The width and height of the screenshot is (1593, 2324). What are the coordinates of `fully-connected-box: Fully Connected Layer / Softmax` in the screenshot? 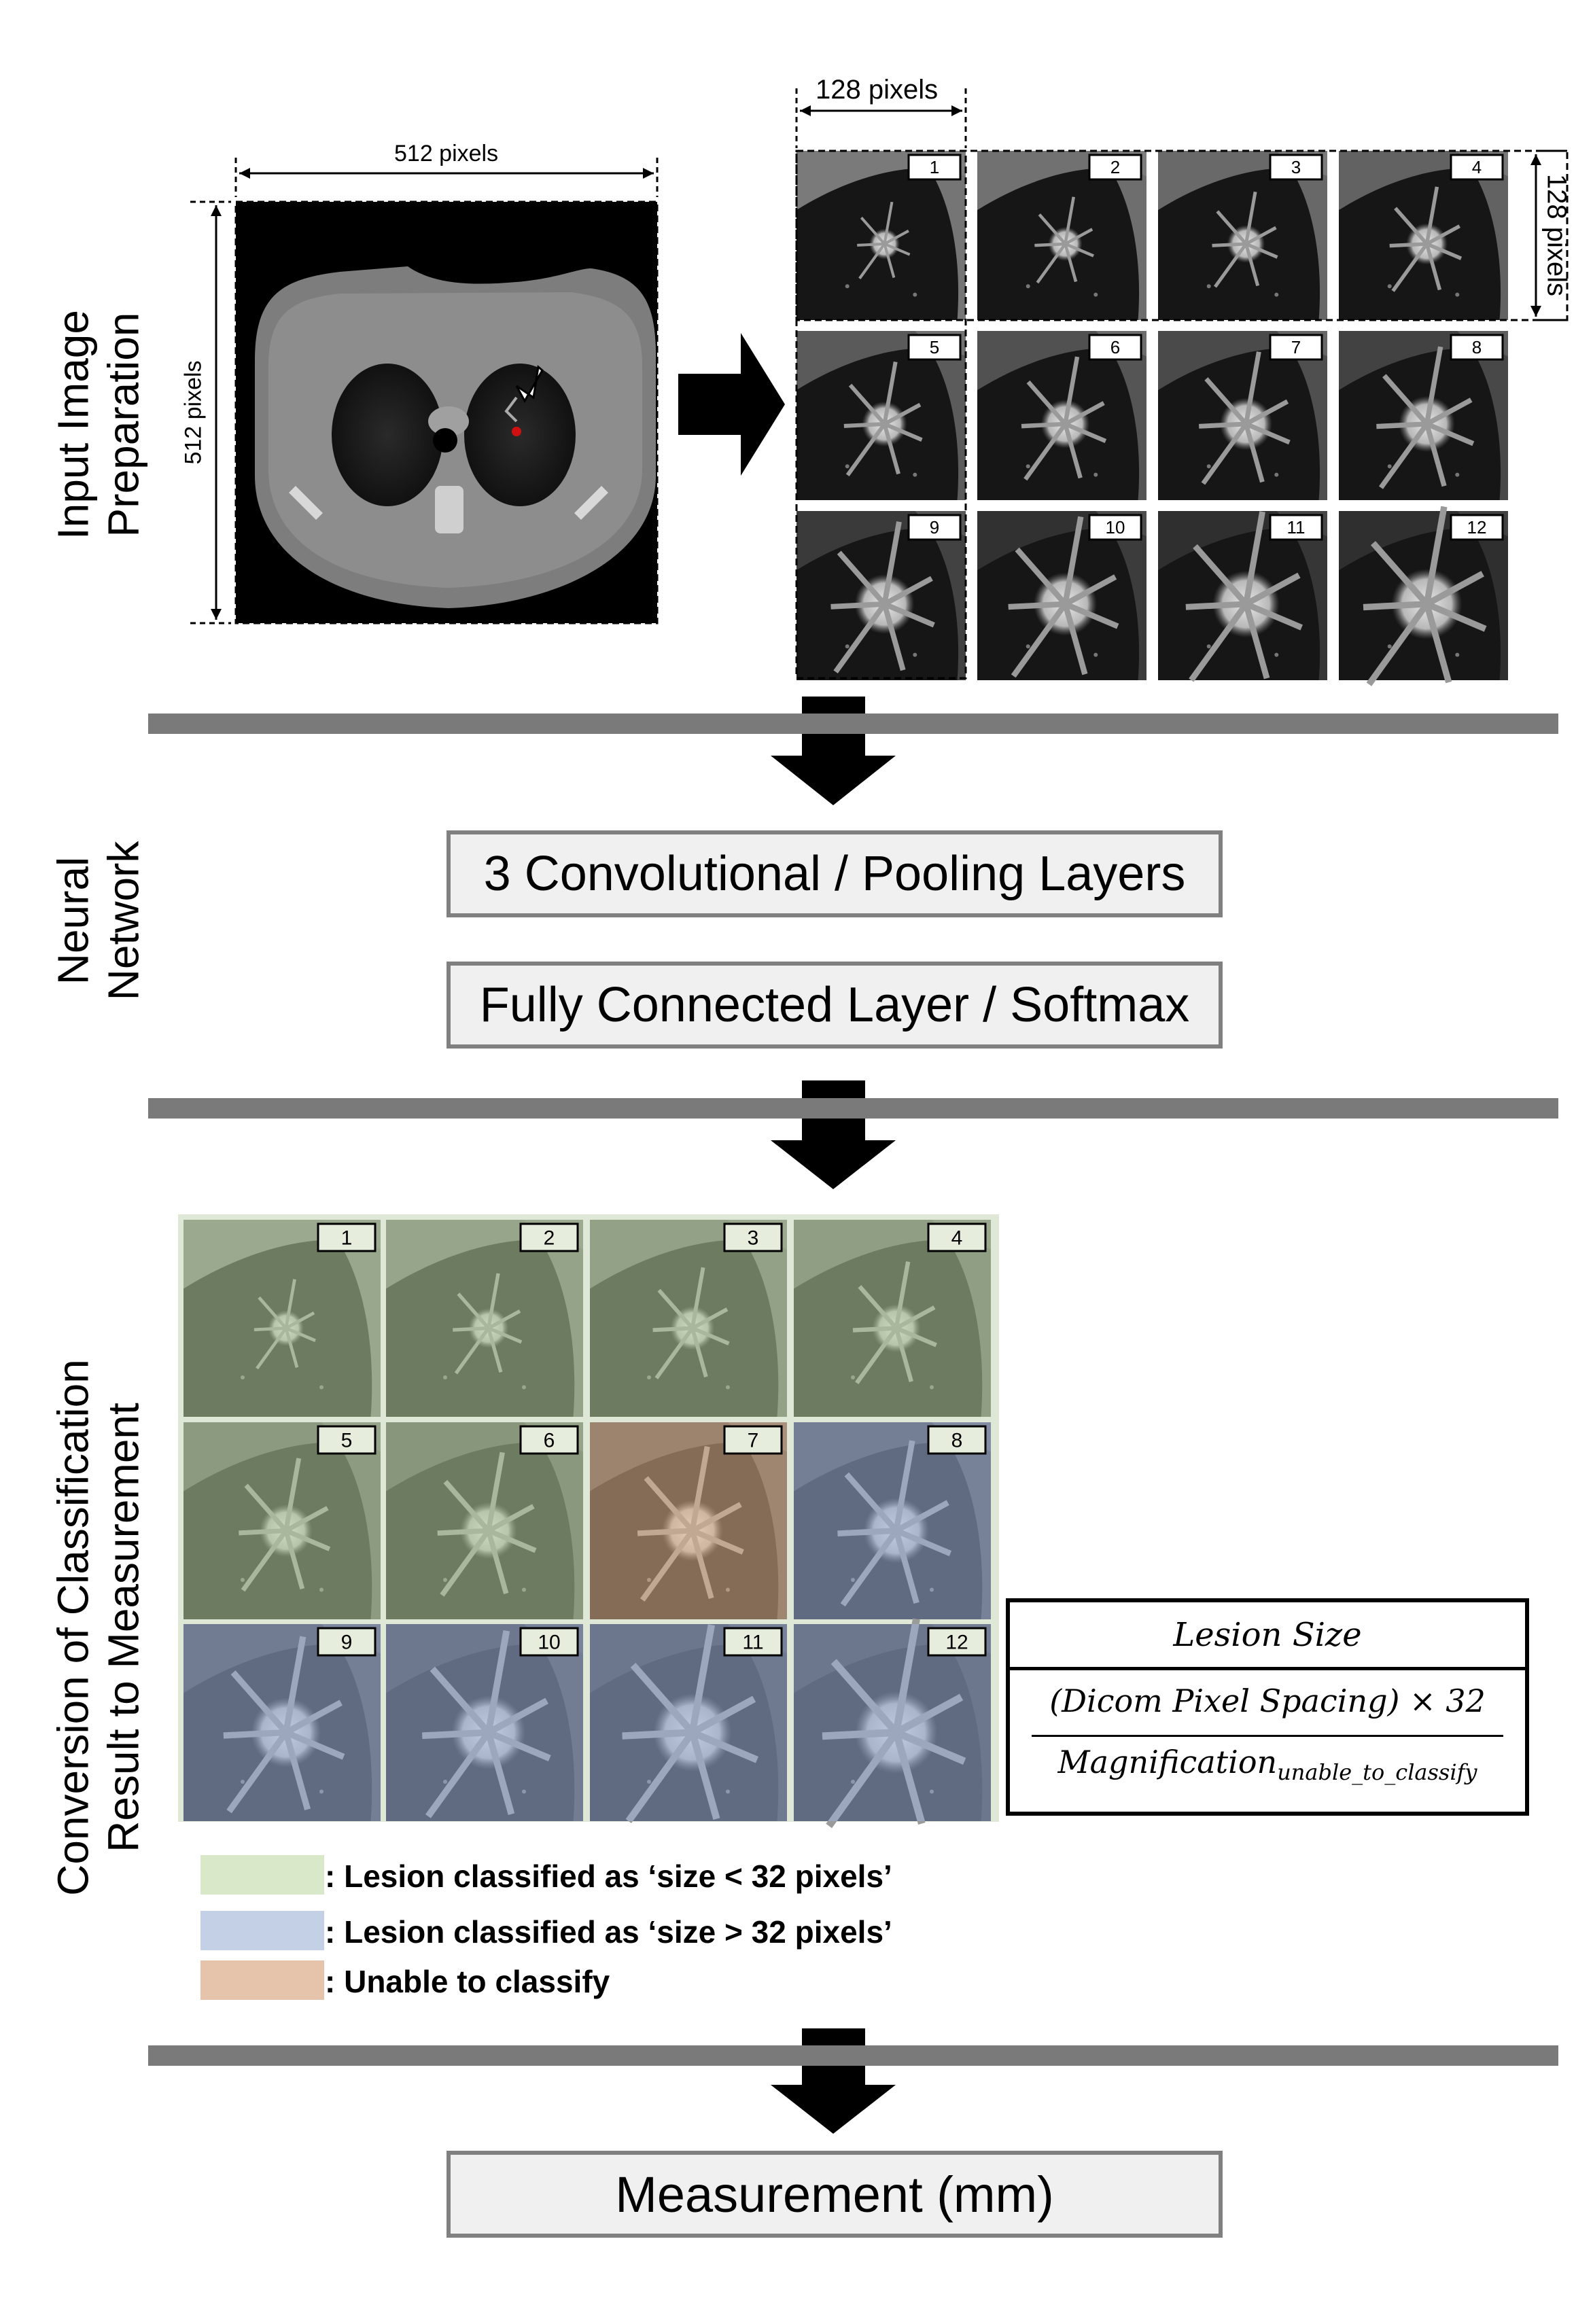 It's located at (835, 1005).